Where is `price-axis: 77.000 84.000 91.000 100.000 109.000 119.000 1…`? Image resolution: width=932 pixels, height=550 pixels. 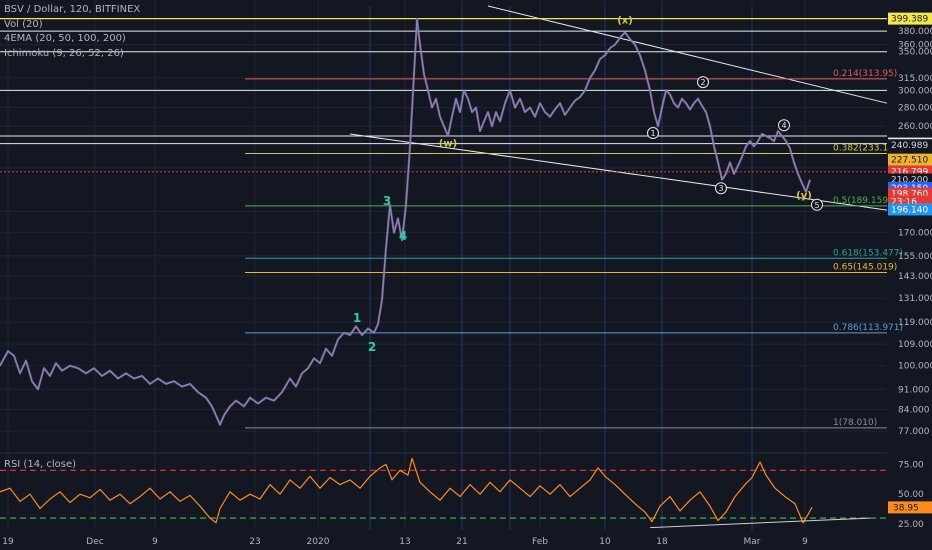
price-axis: 77.000 84.000 91.000 100.000 109.000 119.000 1… is located at coordinates (910, 225).